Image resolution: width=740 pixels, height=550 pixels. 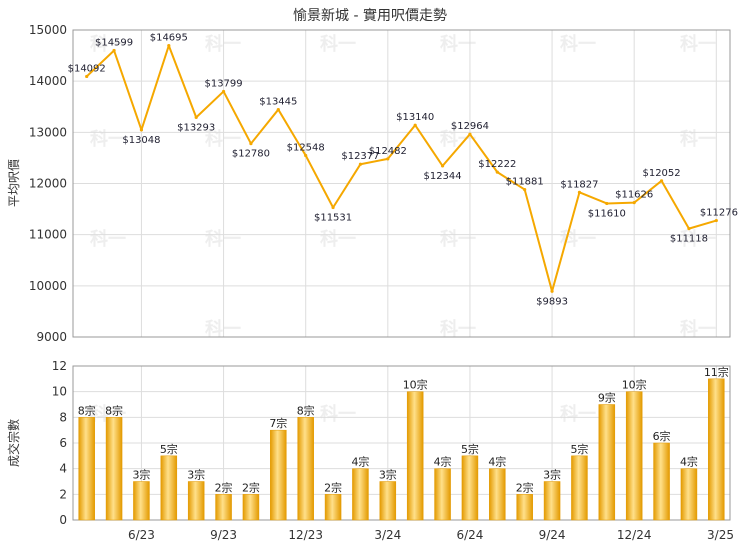 What do you see at coordinates (223, 535) in the screenshot?
I see `x-tick-label: 9/23` at bounding box center [223, 535].